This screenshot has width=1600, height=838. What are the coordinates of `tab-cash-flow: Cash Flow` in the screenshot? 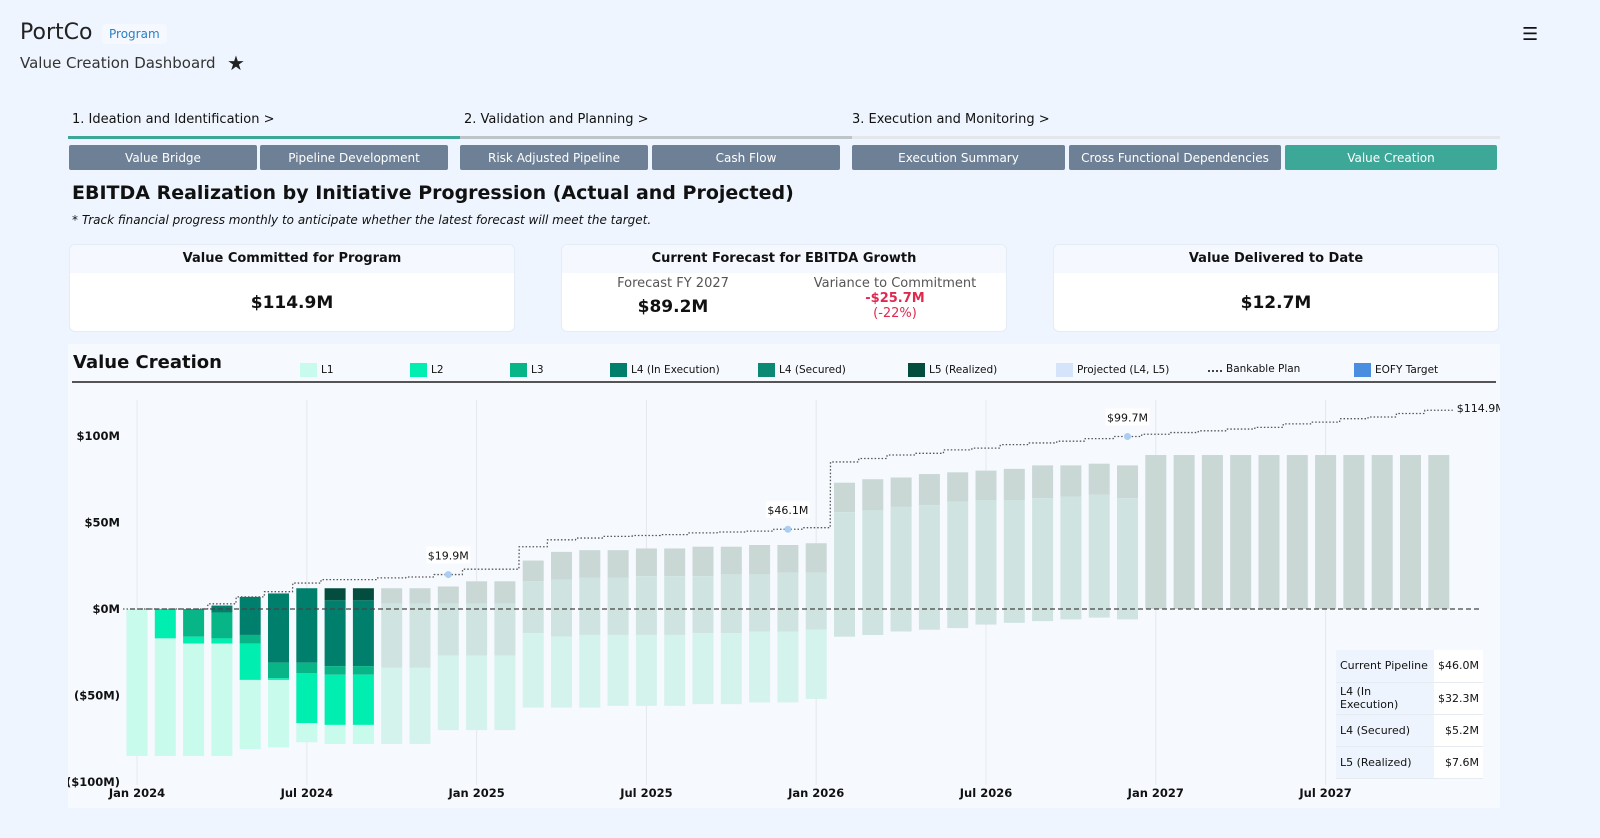 It's located at (746, 157).